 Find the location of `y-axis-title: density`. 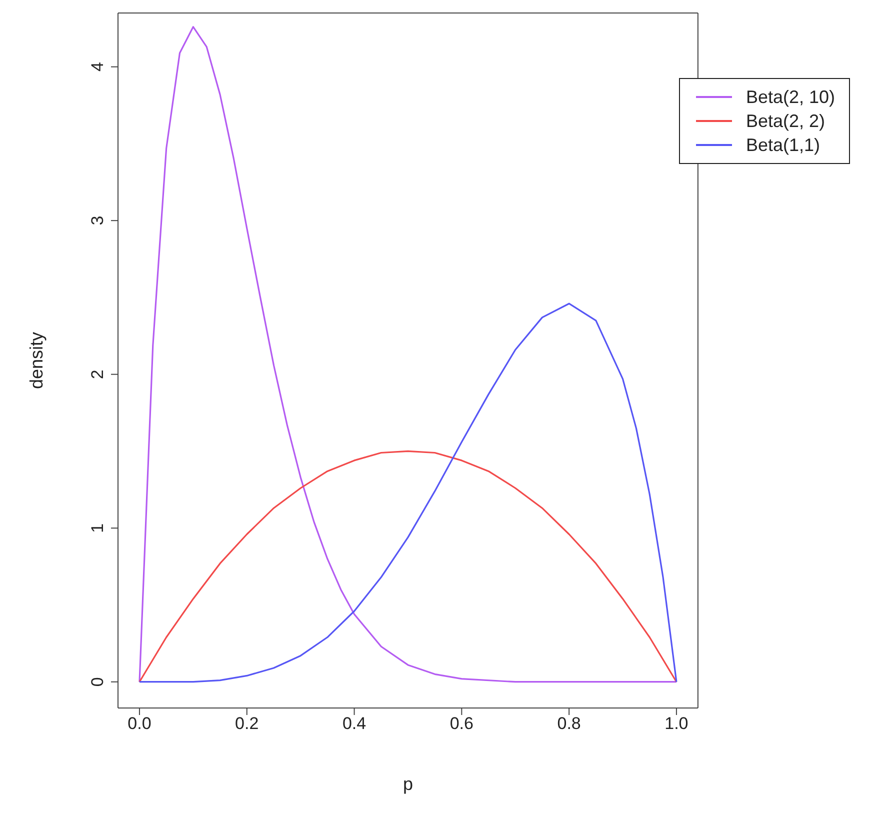

y-axis-title: density is located at coordinates (36, 361).